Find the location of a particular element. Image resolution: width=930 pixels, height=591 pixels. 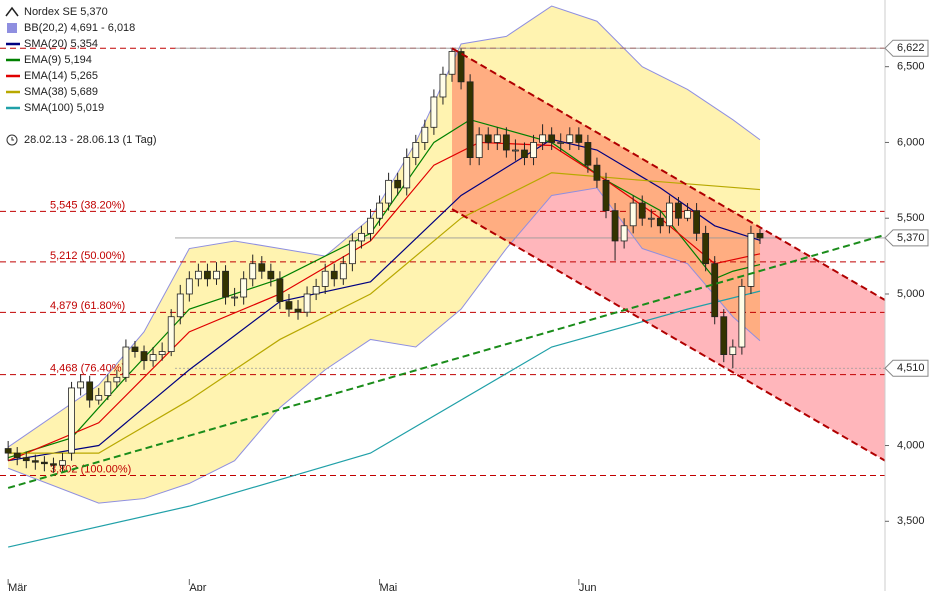

level-label: 5,545 (38.20%) is located at coordinates (87, 205).